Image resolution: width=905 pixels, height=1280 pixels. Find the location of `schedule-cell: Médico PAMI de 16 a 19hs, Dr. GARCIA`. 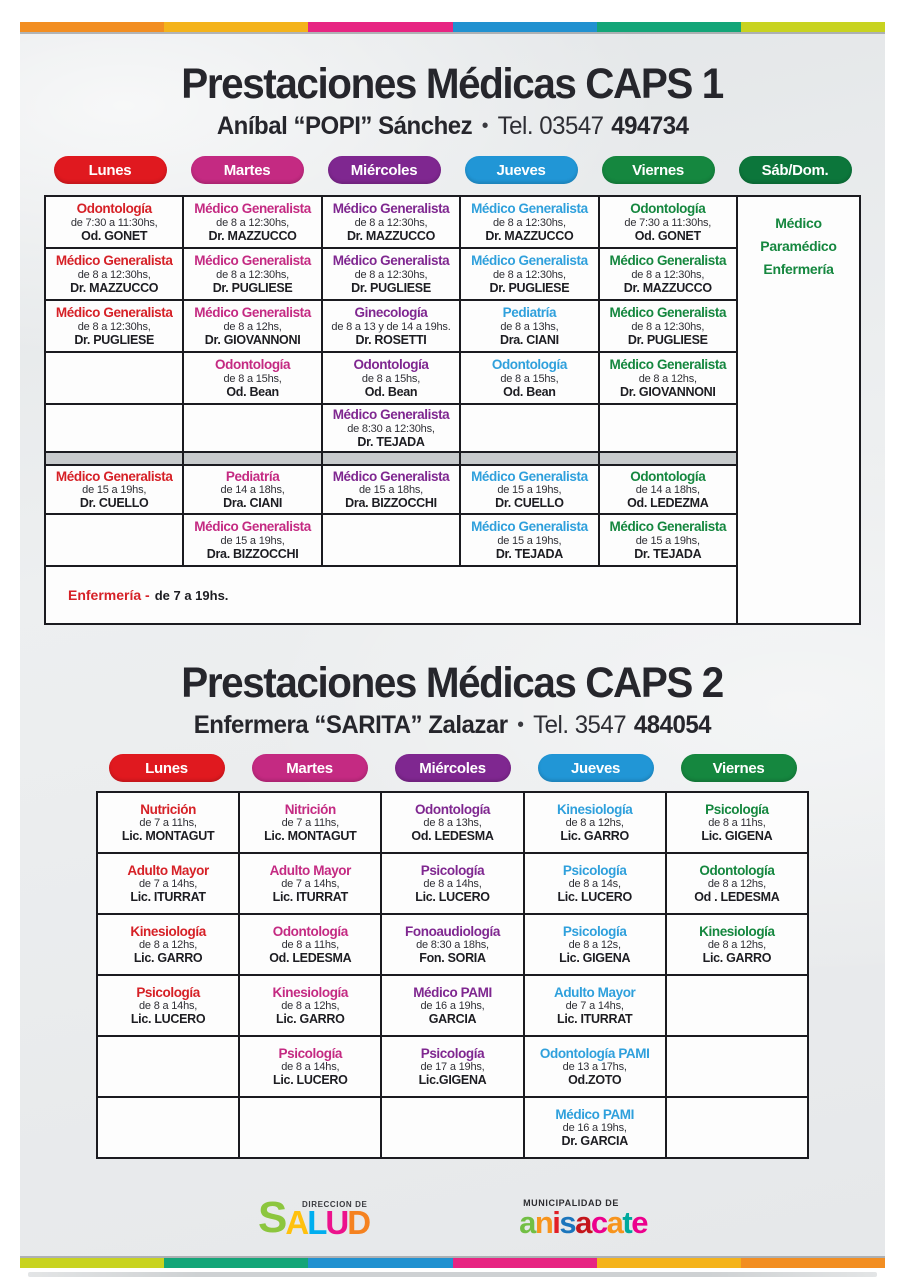

schedule-cell: Médico PAMI de 16 a 19hs, Dr. GARCIA is located at coordinates (594, 1128).